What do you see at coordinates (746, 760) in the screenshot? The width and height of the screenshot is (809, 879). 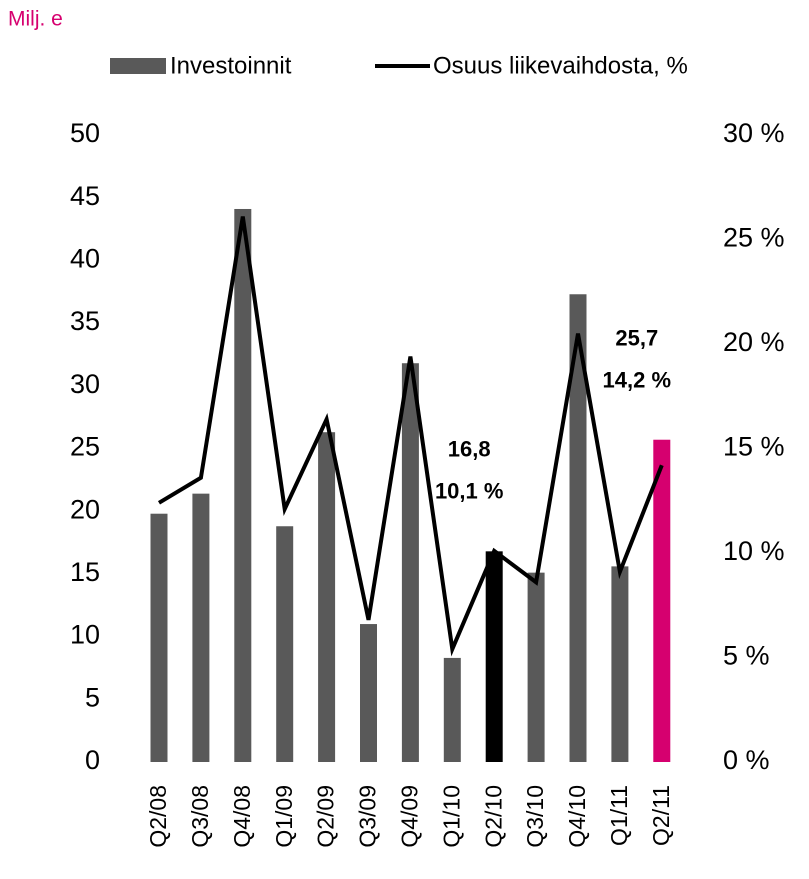 I see `y2-tick-label: 0 %` at bounding box center [746, 760].